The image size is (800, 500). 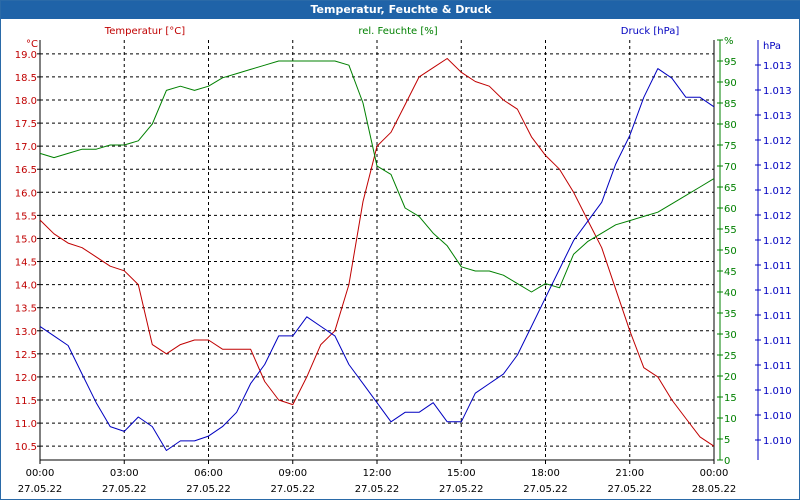 I want to click on humidity-tick: 45, so click(x=730, y=272).